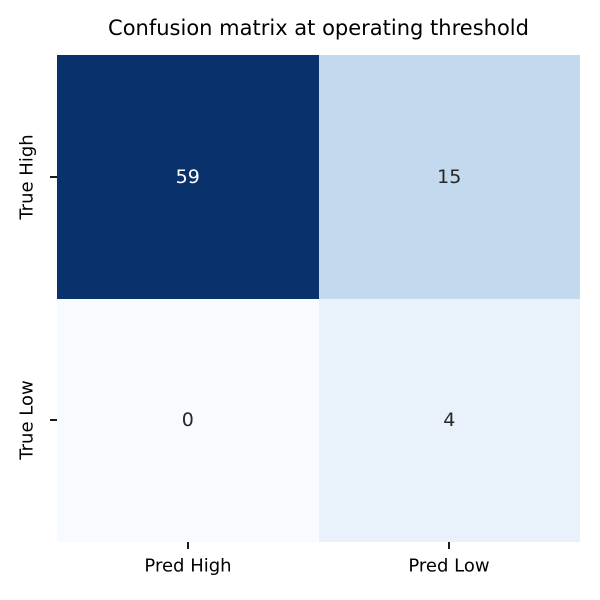  What do you see at coordinates (318, 28) in the screenshot?
I see `chart-title: Confusion matrix at operating threshold` at bounding box center [318, 28].